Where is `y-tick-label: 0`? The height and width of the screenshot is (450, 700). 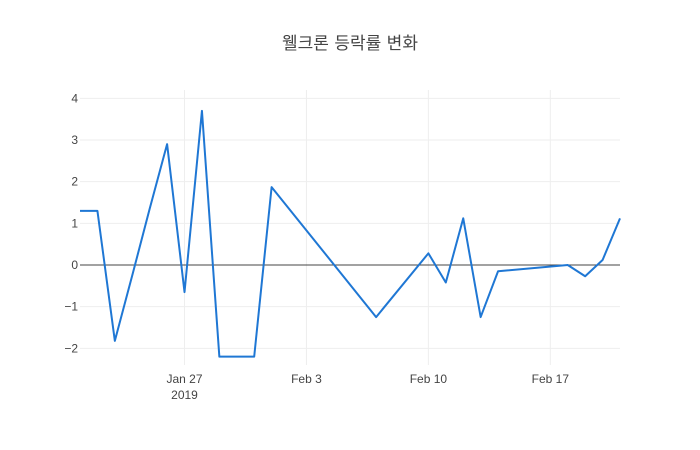 y-tick-label: 0 is located at coordinates (74, 265).